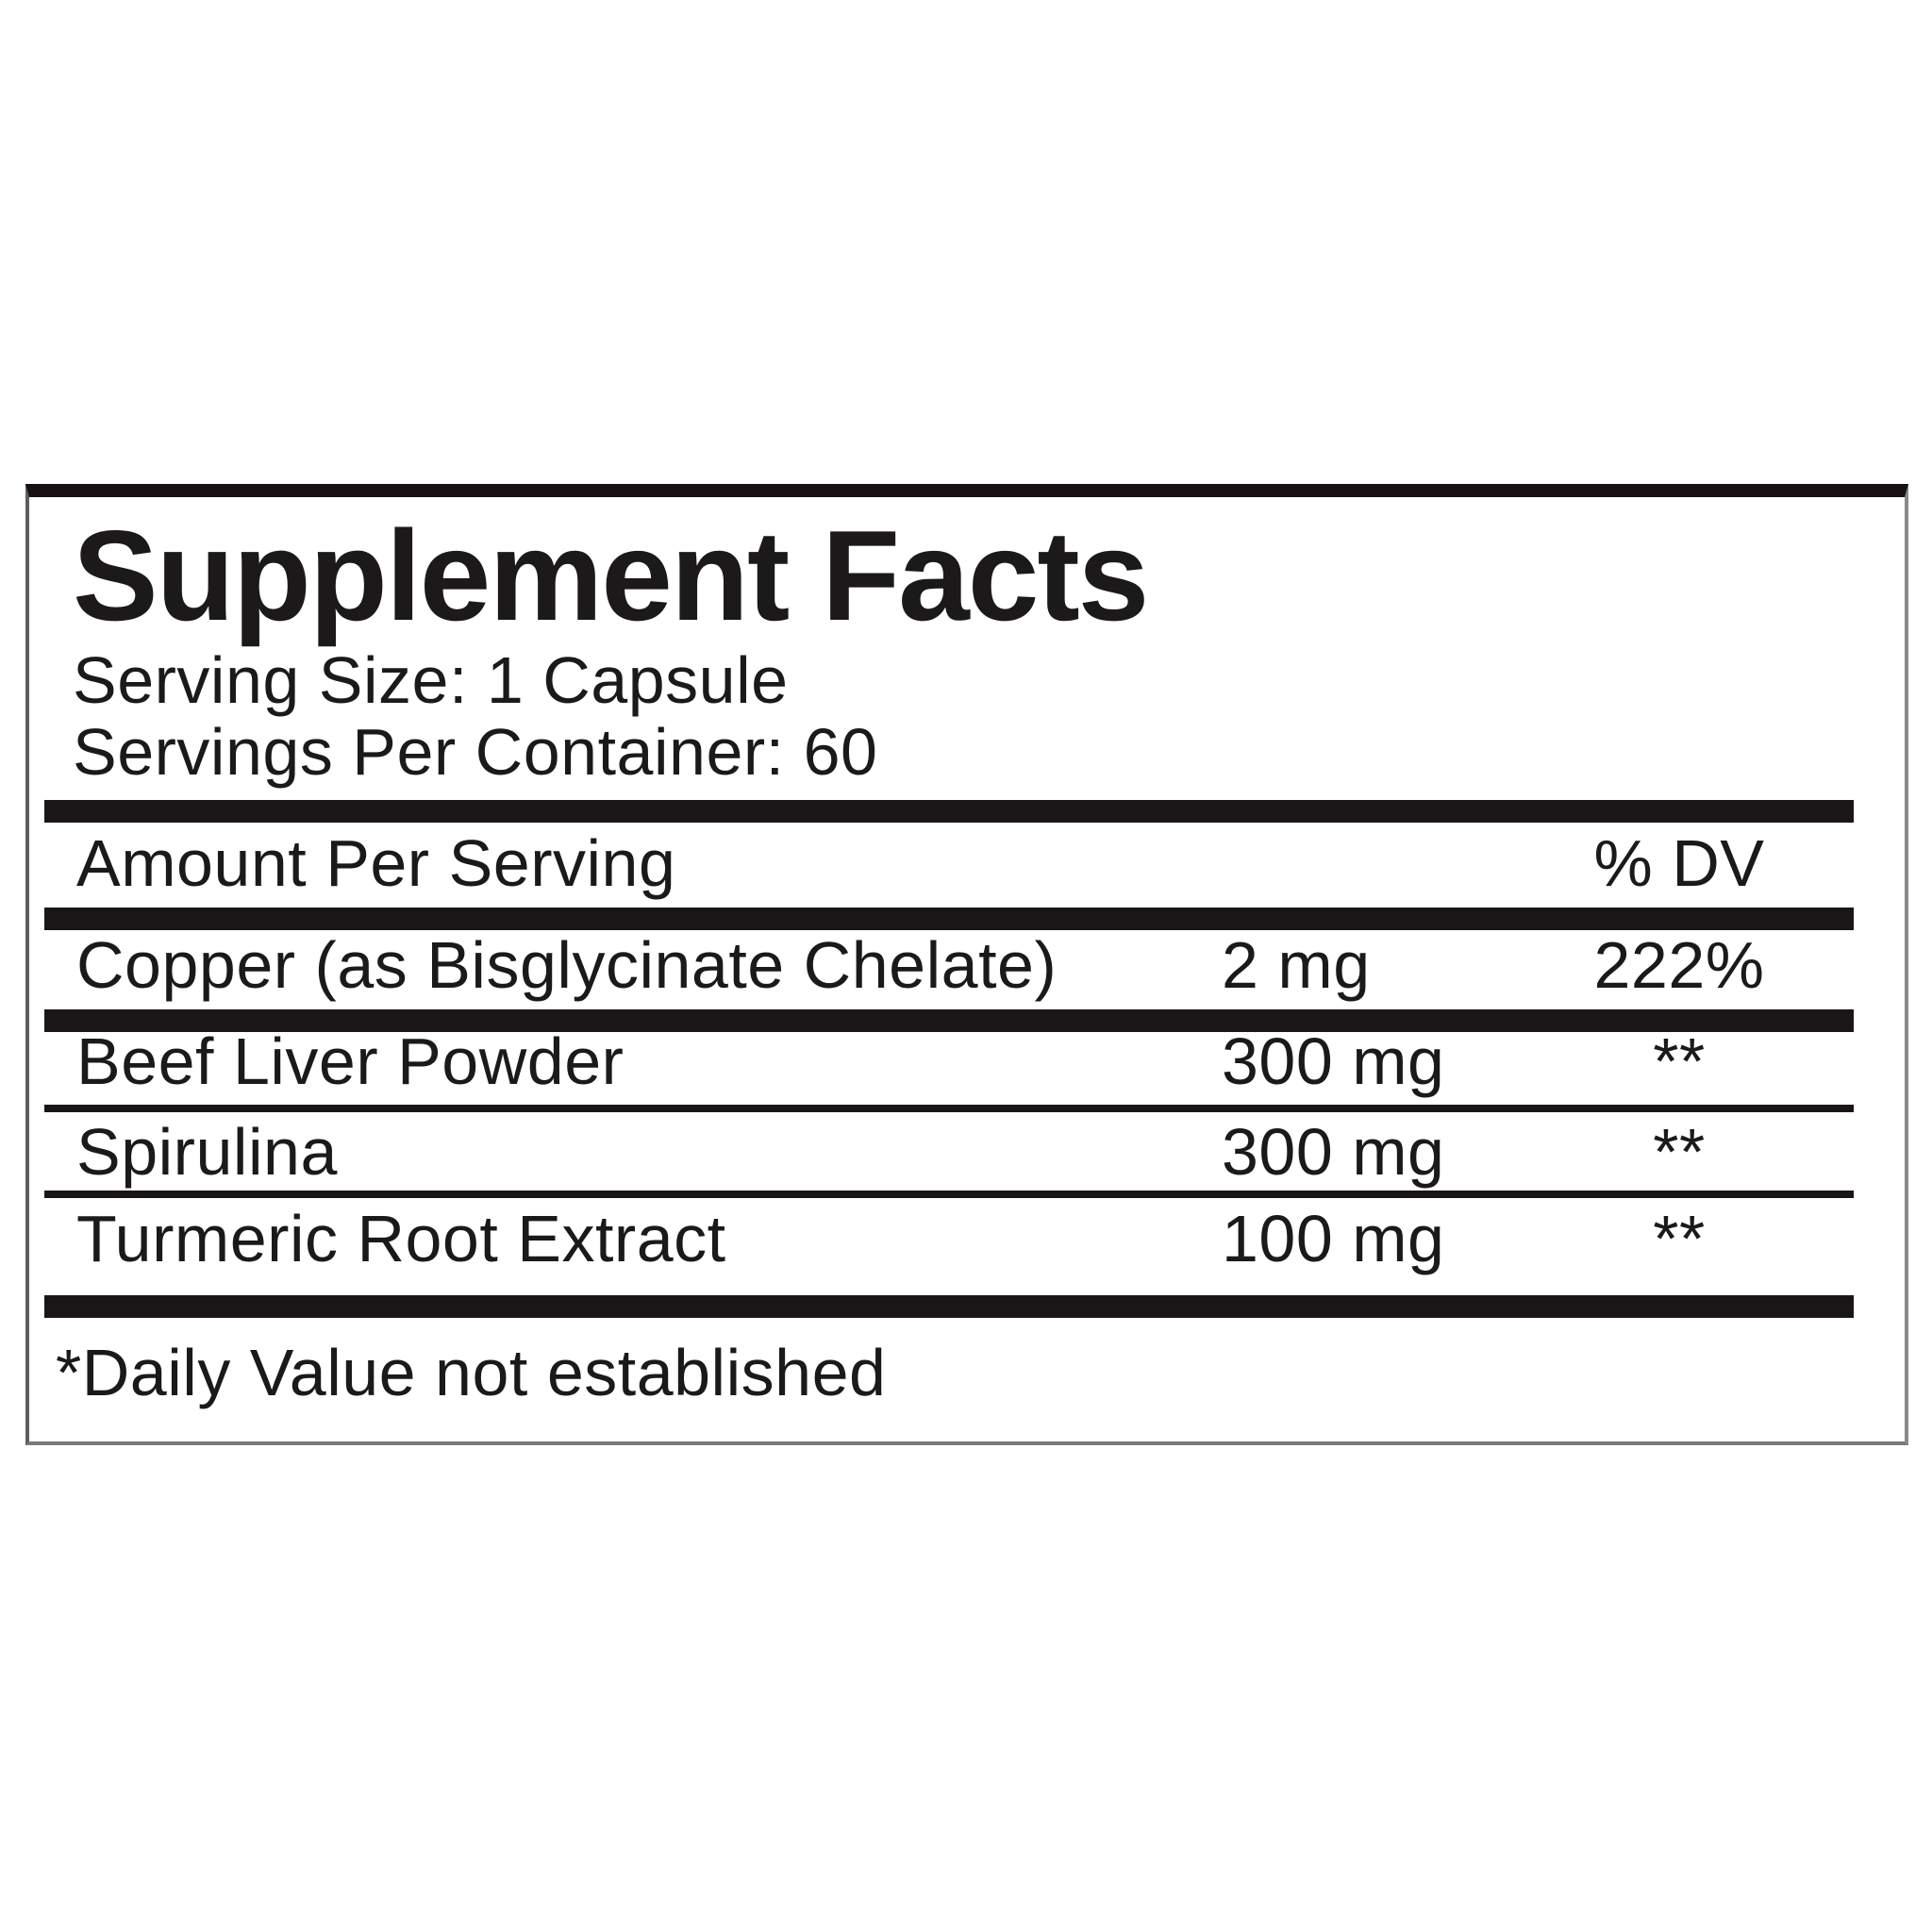 This screenshot has height=1932, width=1932. What do you see at coordinates (1334, 1238) in the screenshot?
I see `ingredient-amount: 100 mg` at bounding box center [1334, 1238].